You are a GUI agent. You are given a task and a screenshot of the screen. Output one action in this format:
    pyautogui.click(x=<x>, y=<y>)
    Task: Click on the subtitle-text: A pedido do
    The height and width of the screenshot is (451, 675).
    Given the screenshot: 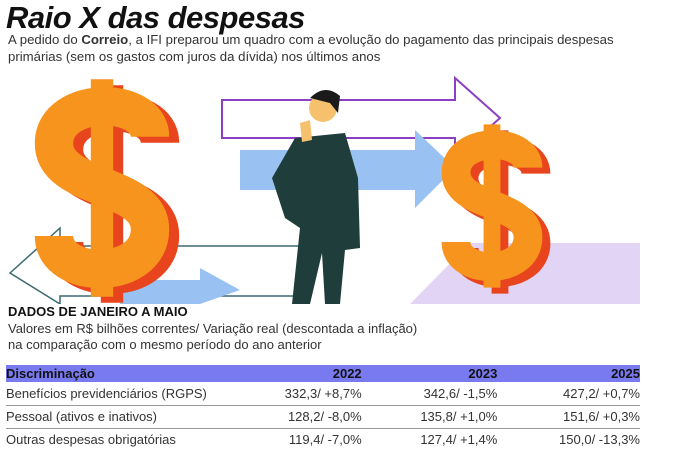 What is the action you would take?
    pyautogui.click(x=45, y=39)
    